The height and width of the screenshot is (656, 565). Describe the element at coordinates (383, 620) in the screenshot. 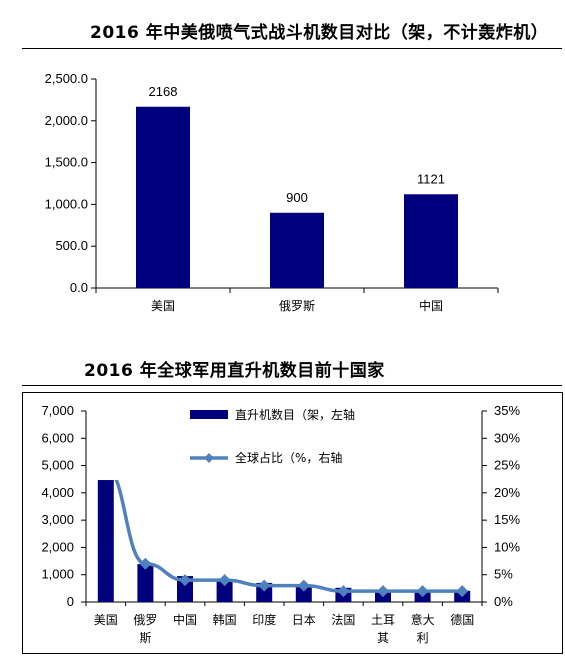

I see `chart2-category-label: 土耳` at that location.